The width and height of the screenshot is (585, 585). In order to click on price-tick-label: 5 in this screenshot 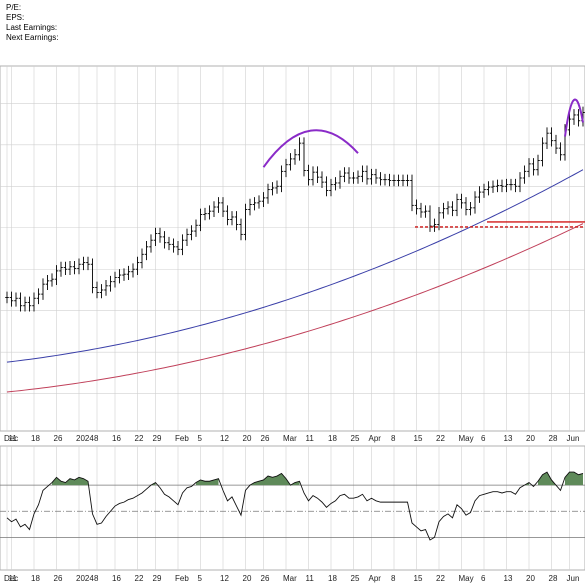, I will do `click(200, 438)`.